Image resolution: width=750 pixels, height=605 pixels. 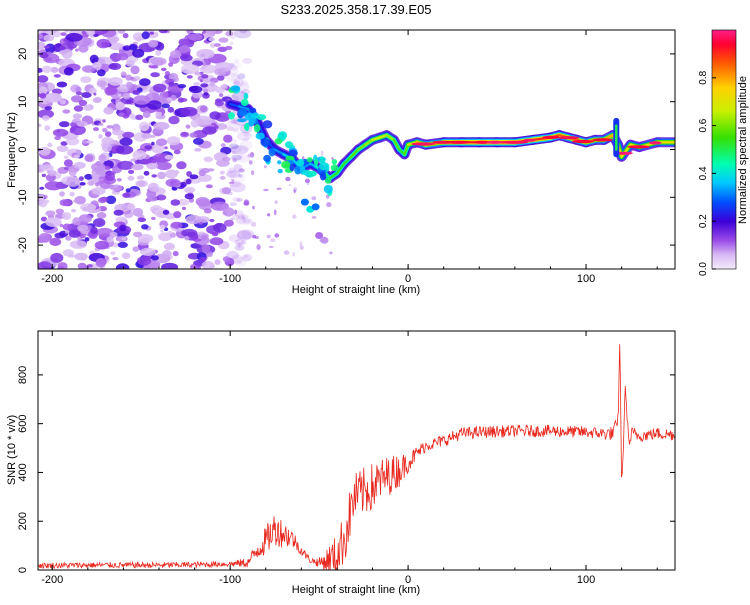 What do you see at coordinates (23, 245) in the screenshot?
I see `spectrogram-y-tick-label: -20` at bounding box center [23, 245].